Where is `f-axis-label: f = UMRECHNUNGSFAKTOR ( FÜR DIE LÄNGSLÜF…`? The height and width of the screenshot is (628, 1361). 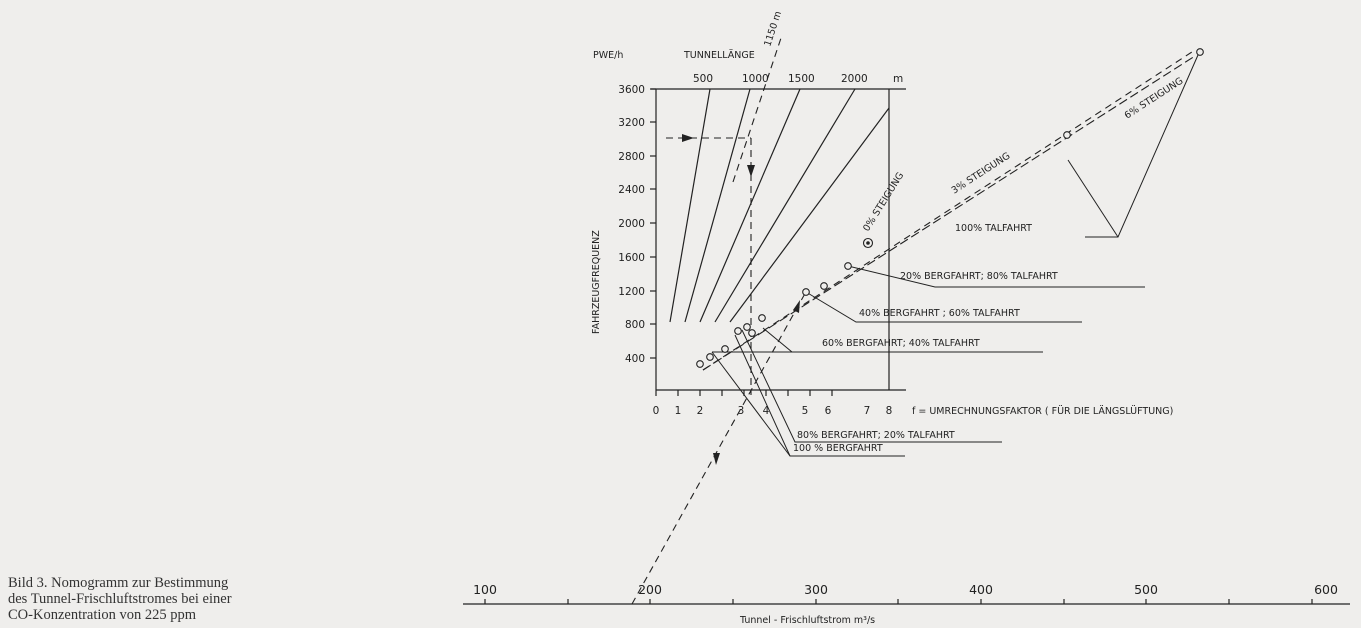
f-axis-label: f = UMRECHNUNGSFAKTOR ( FÜR DIE LÄNGSLÜF… is located at coordinates (1042, 411).